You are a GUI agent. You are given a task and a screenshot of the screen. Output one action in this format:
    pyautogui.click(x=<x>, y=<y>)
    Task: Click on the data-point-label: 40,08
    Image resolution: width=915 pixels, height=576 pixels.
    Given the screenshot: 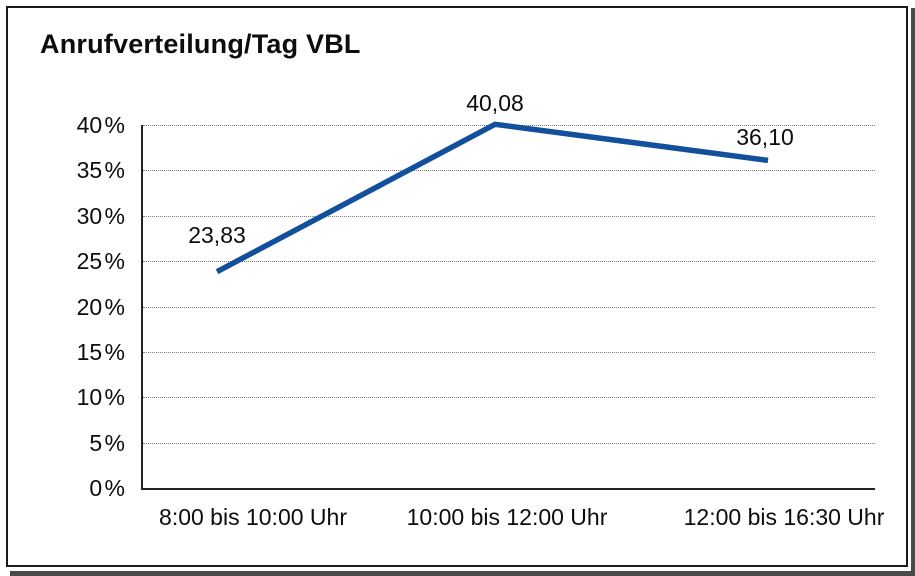 What is the action you would take?
    pyautogui.click(x=495, y=103)
    